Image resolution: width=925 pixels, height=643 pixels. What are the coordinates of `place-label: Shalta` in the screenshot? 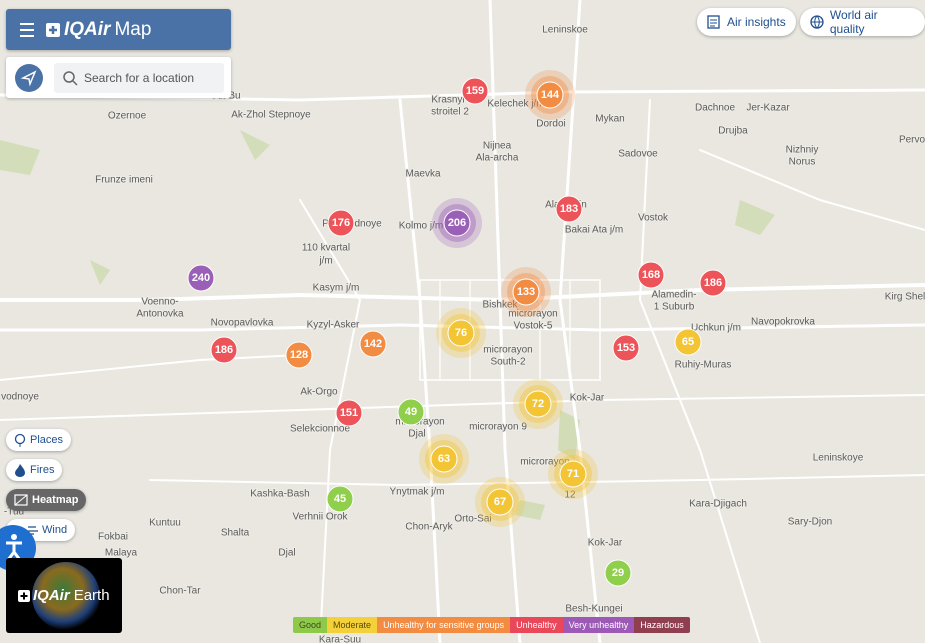 It's located at (235, 533).